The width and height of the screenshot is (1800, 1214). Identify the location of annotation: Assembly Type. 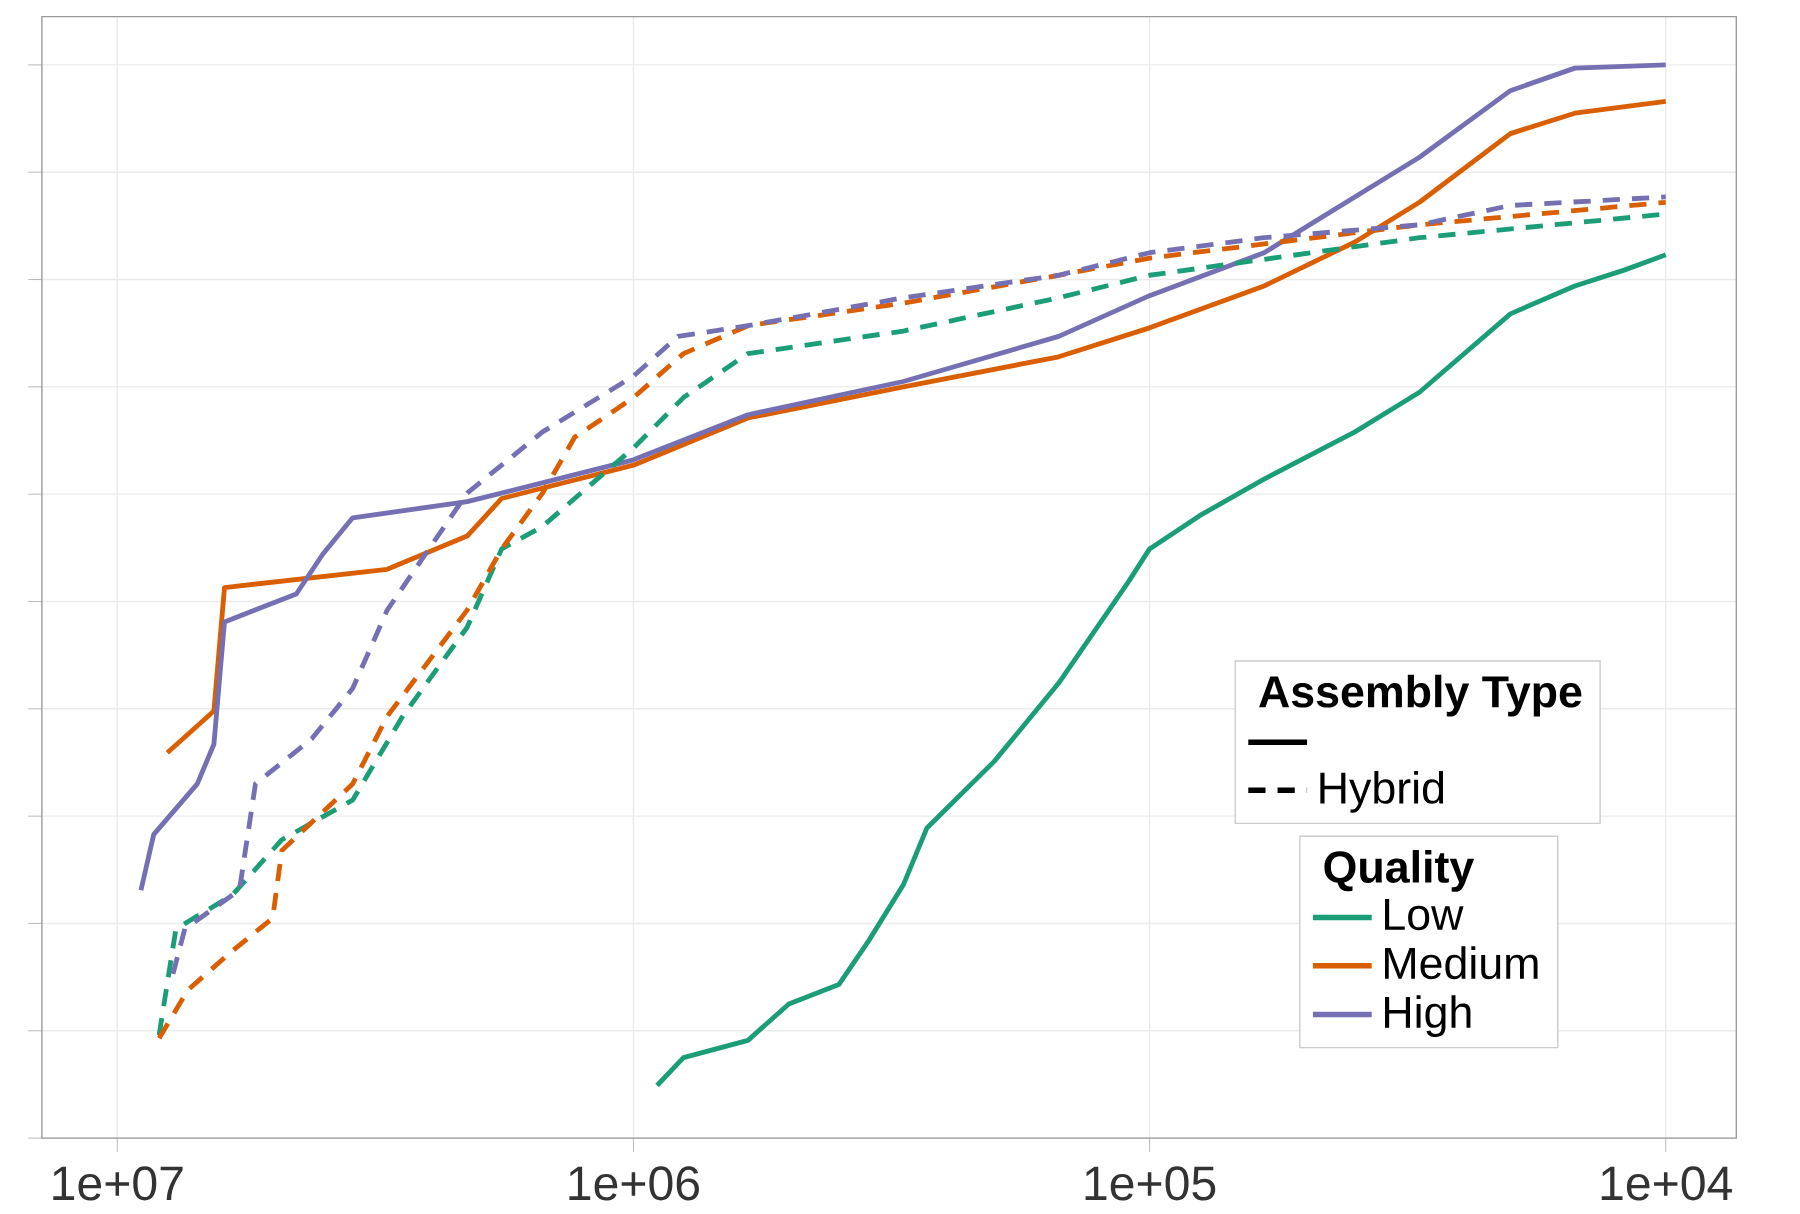
(1420, 695).